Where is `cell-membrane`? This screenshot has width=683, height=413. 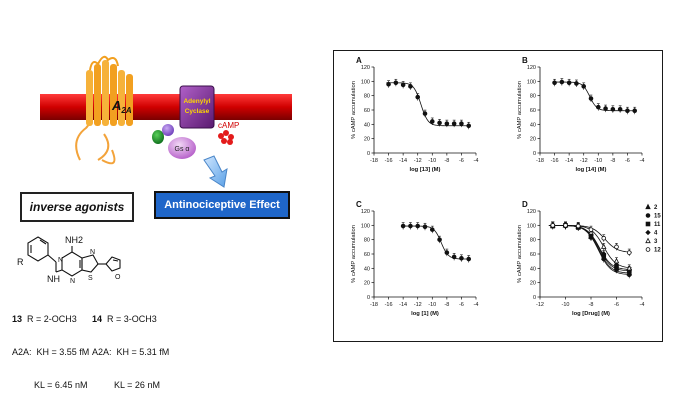
cell-membrane is located at coordinates (166, 107).